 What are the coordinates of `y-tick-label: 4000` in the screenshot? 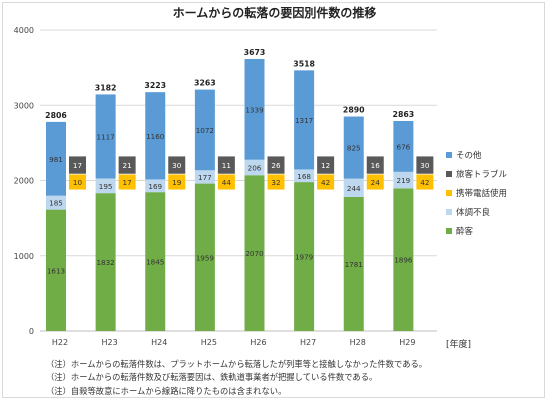 It's located at (24, 30).